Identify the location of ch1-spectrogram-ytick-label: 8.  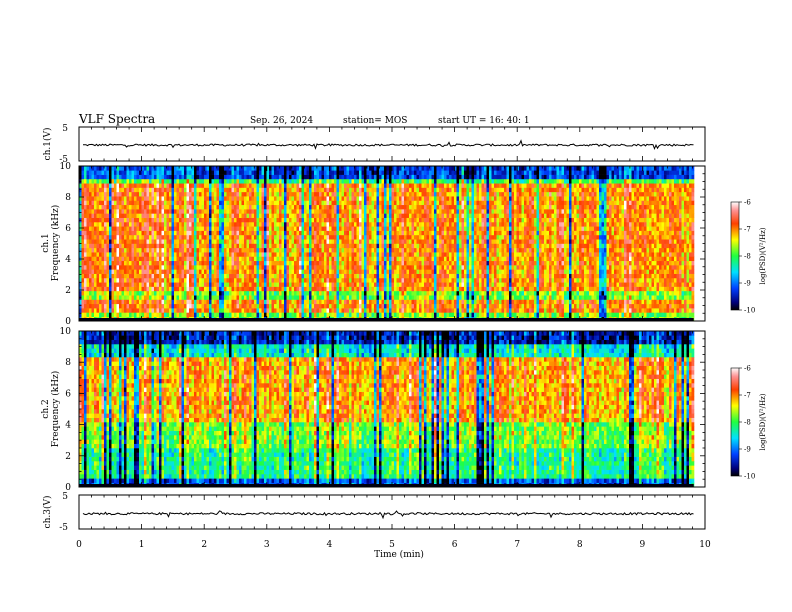
(68, 198).